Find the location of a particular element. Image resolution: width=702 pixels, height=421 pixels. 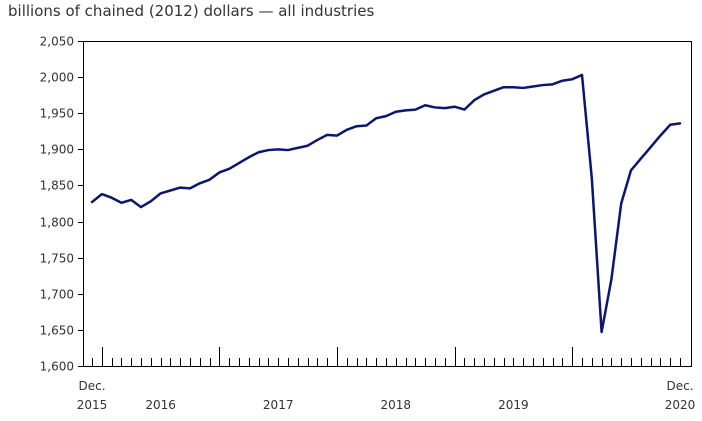

y-tick-label: 1,700 is located at coordinates (57, 295).